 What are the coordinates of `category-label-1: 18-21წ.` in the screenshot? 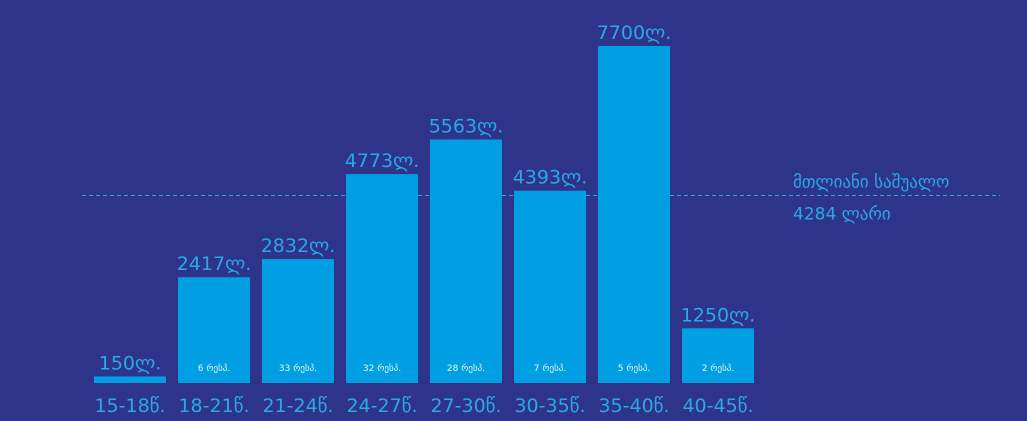 It's located at (213, 406).